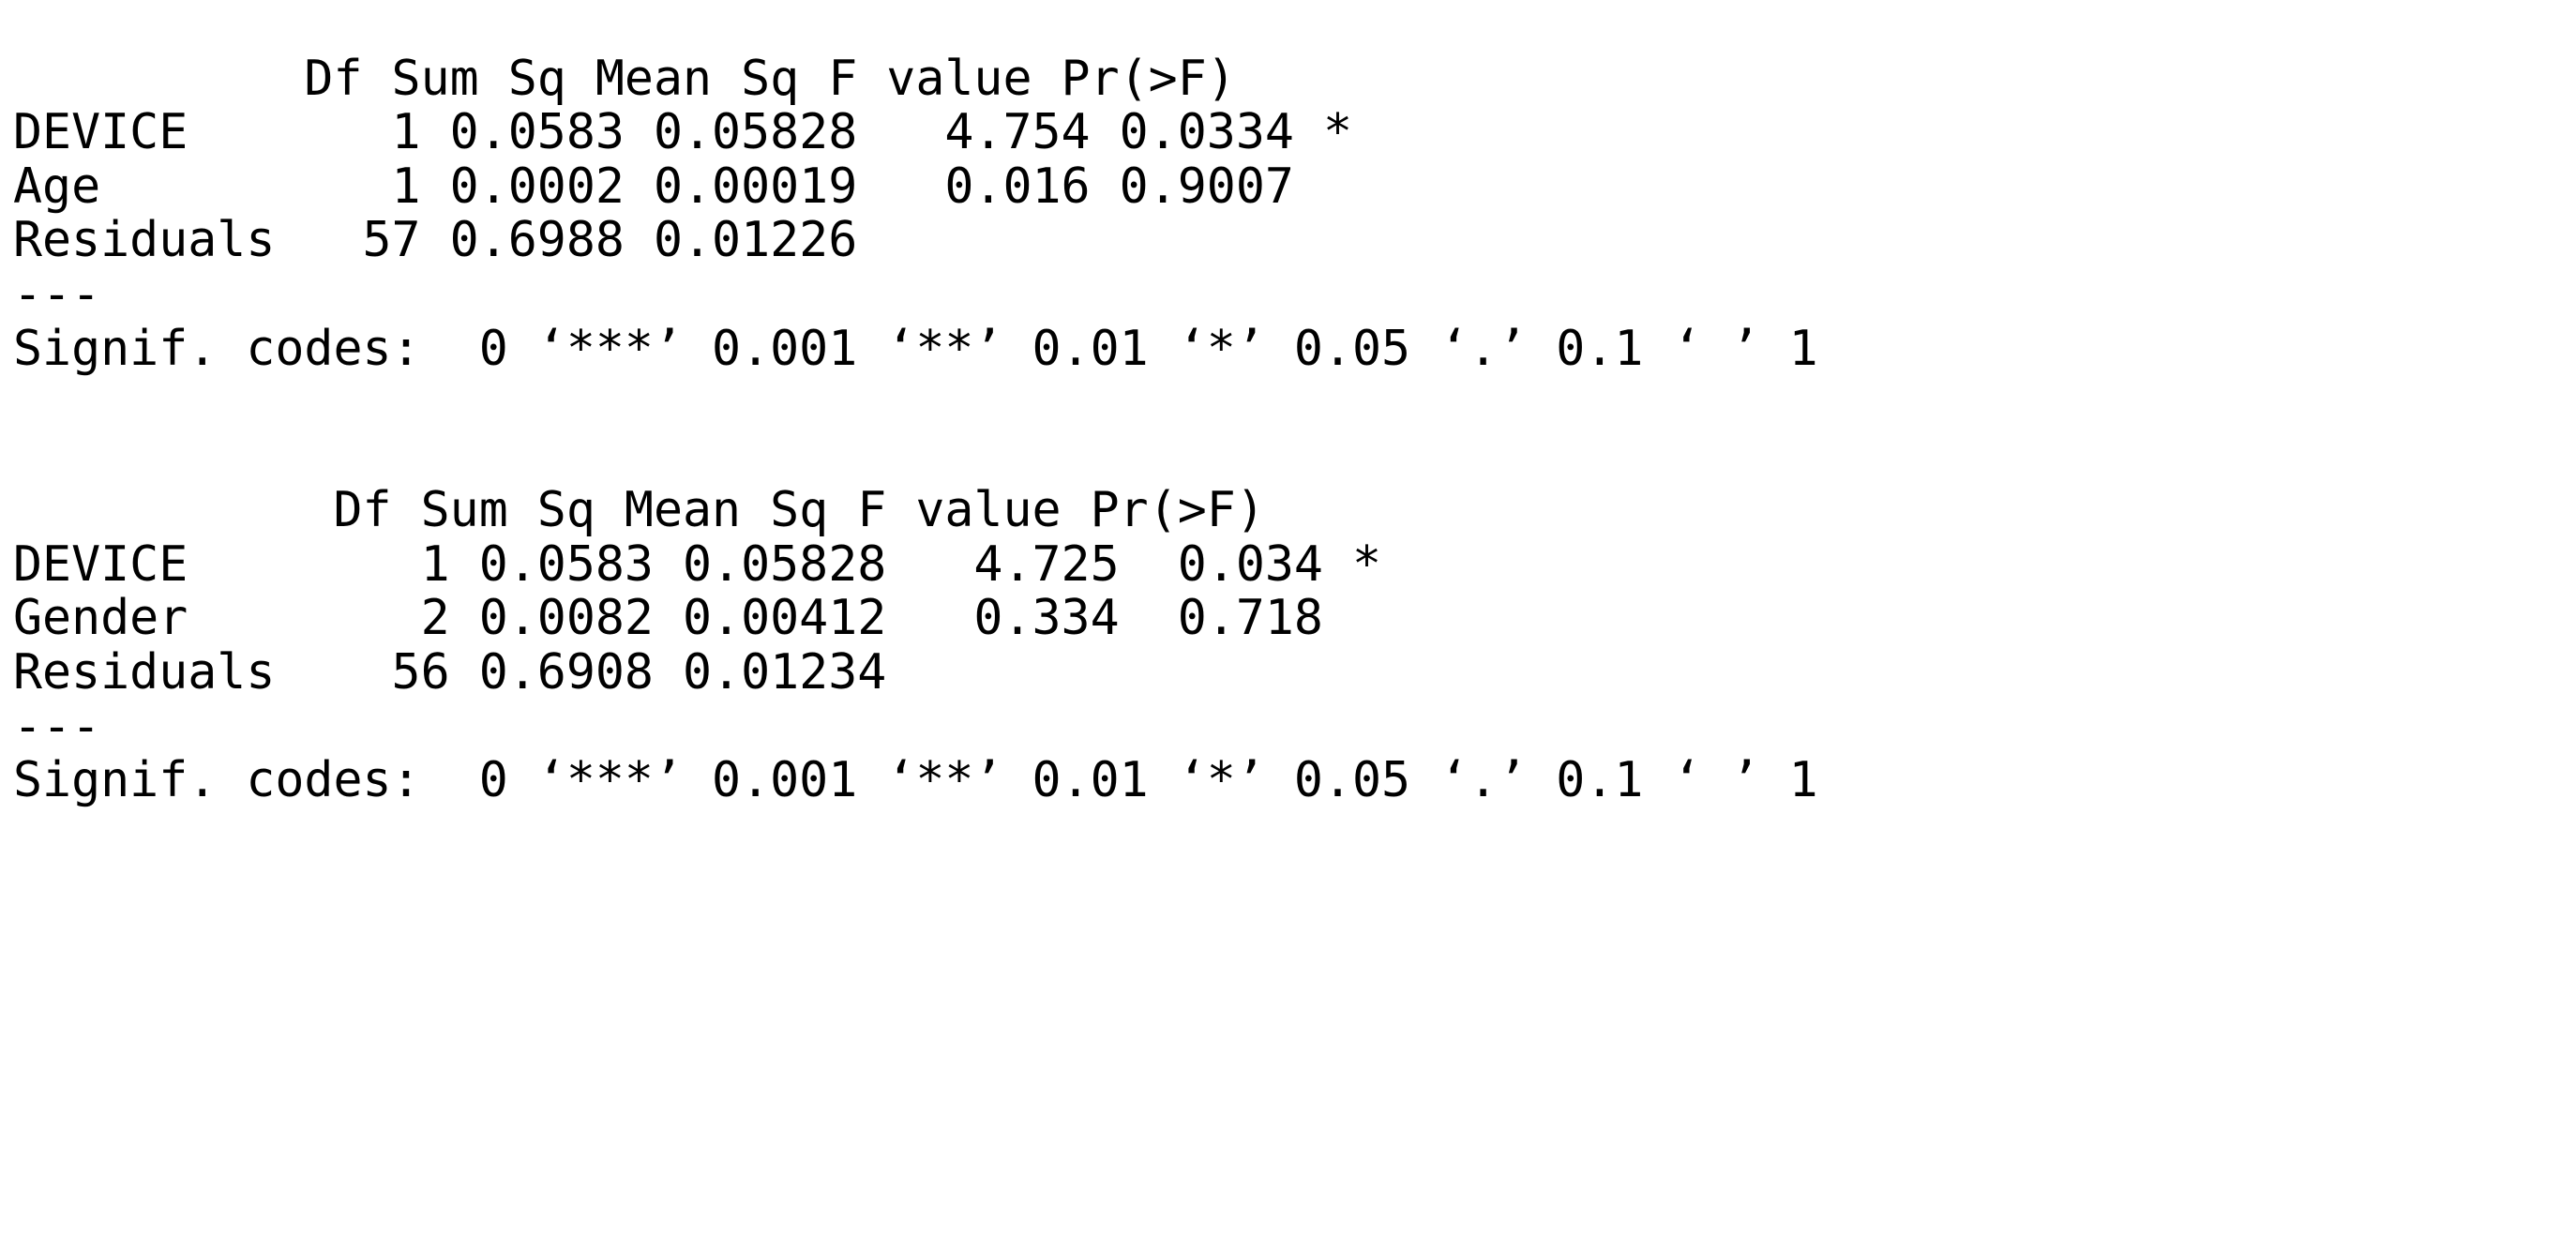 This screenshot has width=2576, height=1236. I want to click on anova-2-row-residuals: Residuals 56 0.6908 0.01234, so click(450, 672).